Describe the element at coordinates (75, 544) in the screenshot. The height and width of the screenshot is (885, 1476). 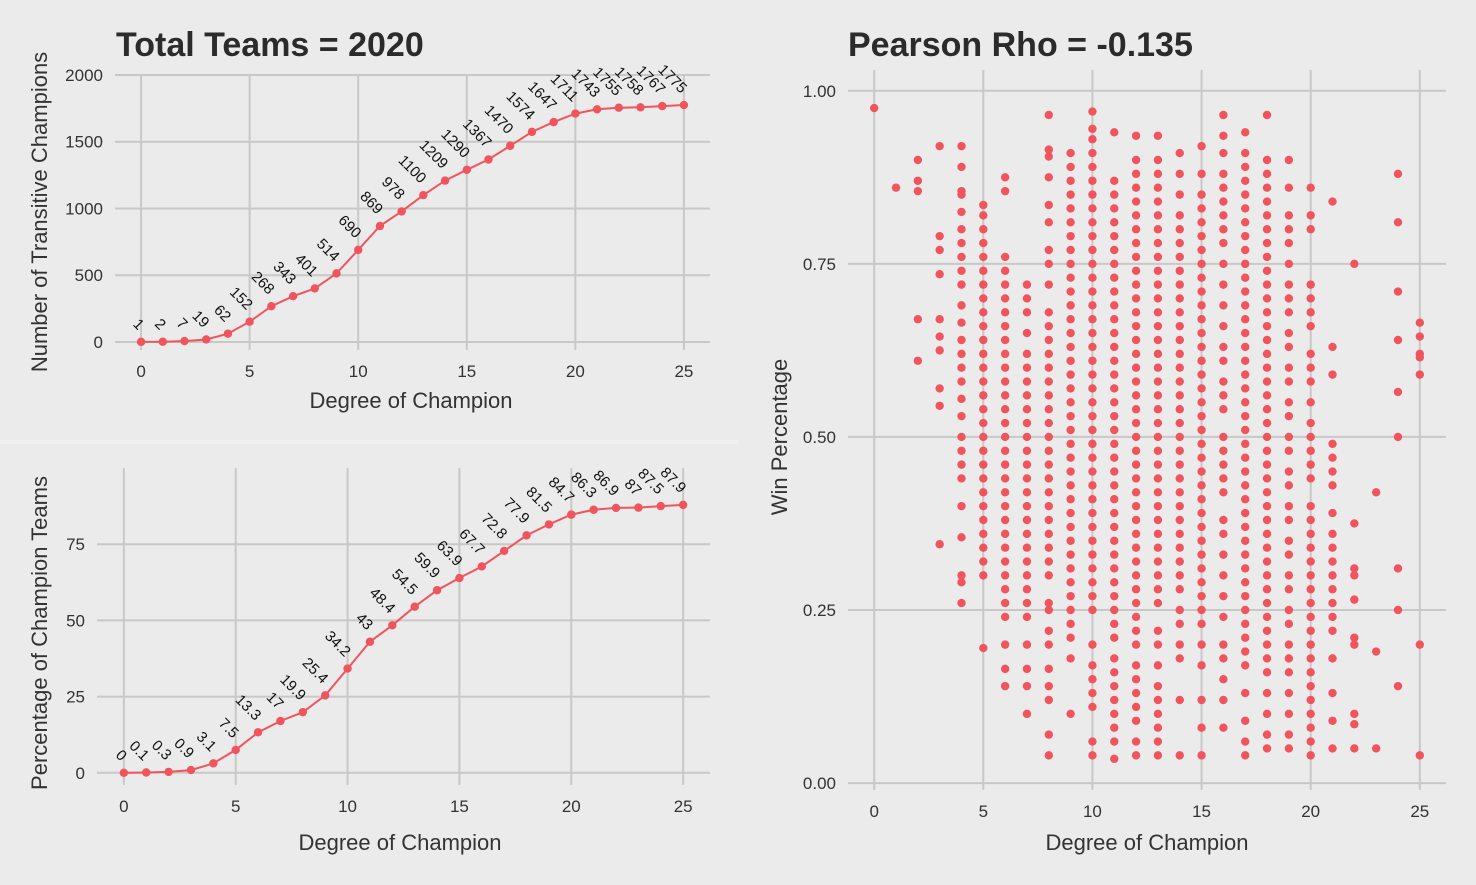
I see `y-tick-label: 75` at that location.